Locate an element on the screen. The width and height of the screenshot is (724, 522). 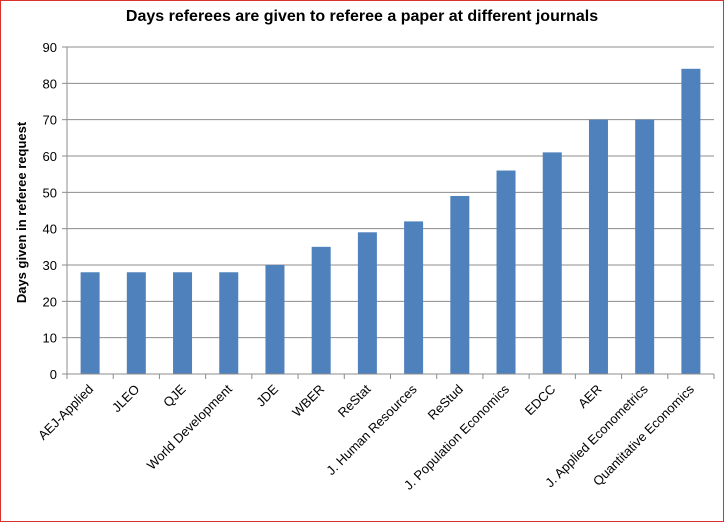
y-tick-label: 0 is located at coordinates (53, 374).